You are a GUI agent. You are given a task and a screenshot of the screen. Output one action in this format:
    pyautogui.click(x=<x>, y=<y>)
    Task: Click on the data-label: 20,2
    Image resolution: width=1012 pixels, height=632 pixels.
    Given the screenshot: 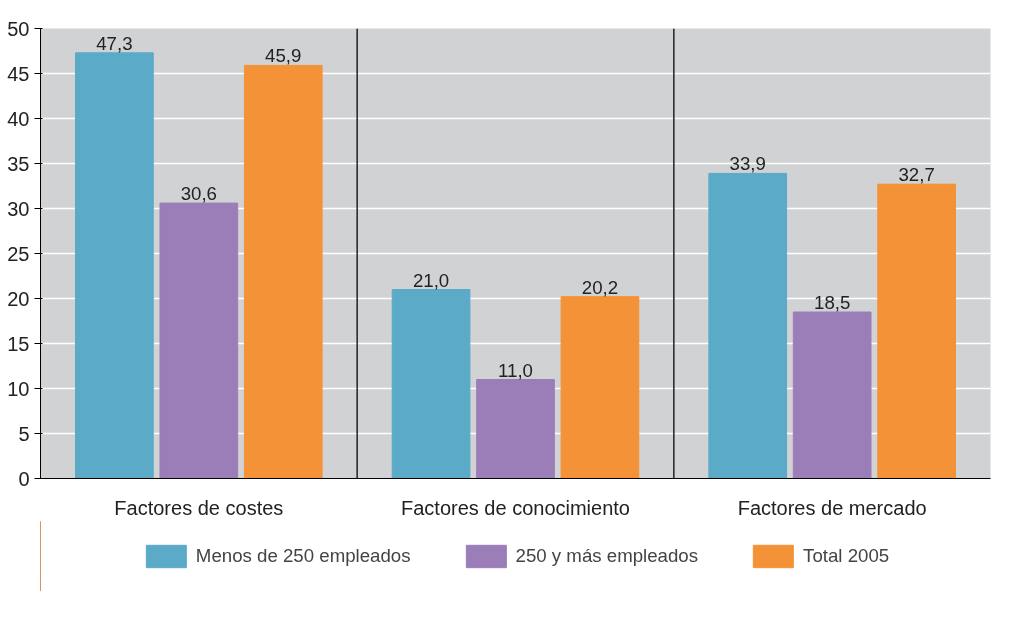 What is the action you would take?
    pyautogui.click(x=600, y=287)
    